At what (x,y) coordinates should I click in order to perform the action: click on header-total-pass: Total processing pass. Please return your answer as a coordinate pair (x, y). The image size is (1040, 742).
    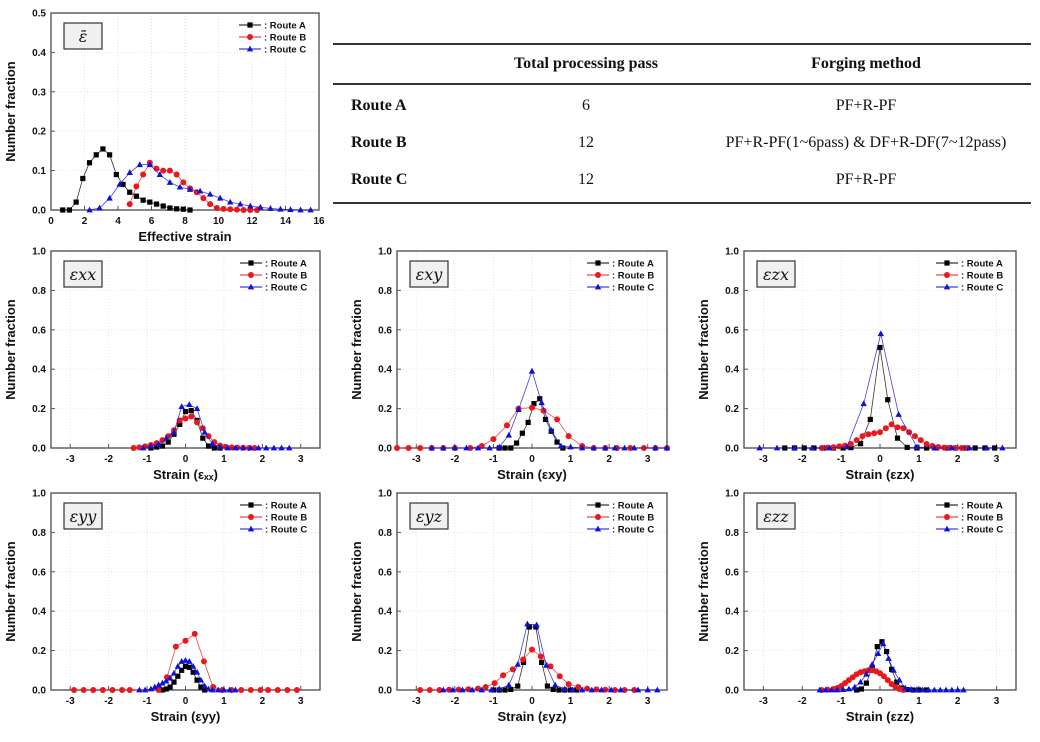
    Looking at the image, I should click on (586, 63).